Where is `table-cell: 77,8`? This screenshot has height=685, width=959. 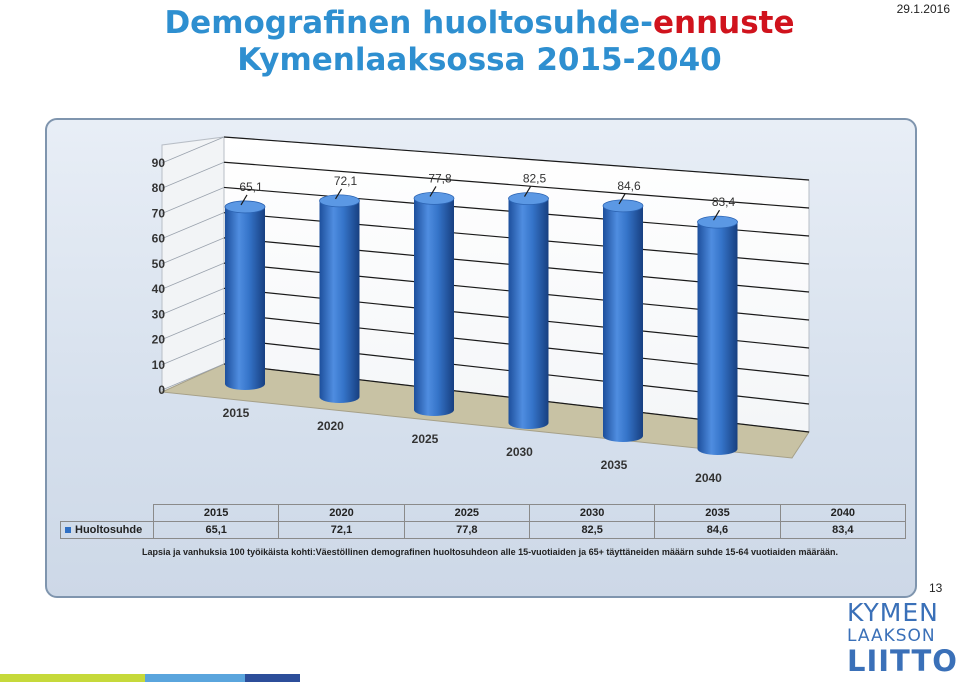
table-cell: 77,8 is located at coordinates (466, 530).